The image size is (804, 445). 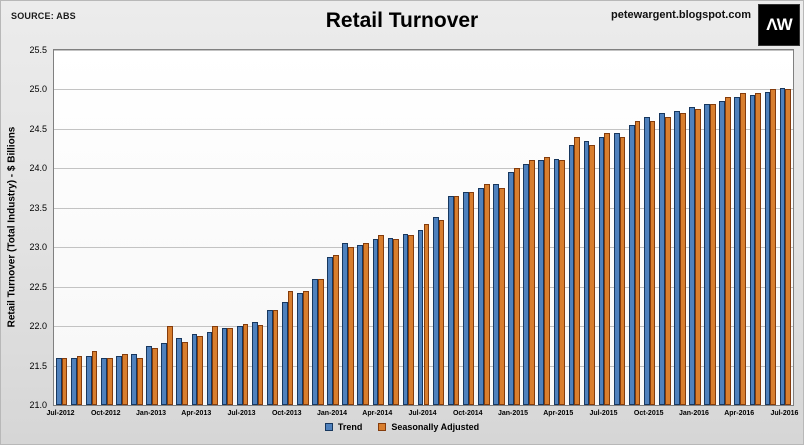 What do you see at coordinates (241, 413) in the screenshot?
I see `x-tick-label: Jul-2013` at bounding box center [241, 413].